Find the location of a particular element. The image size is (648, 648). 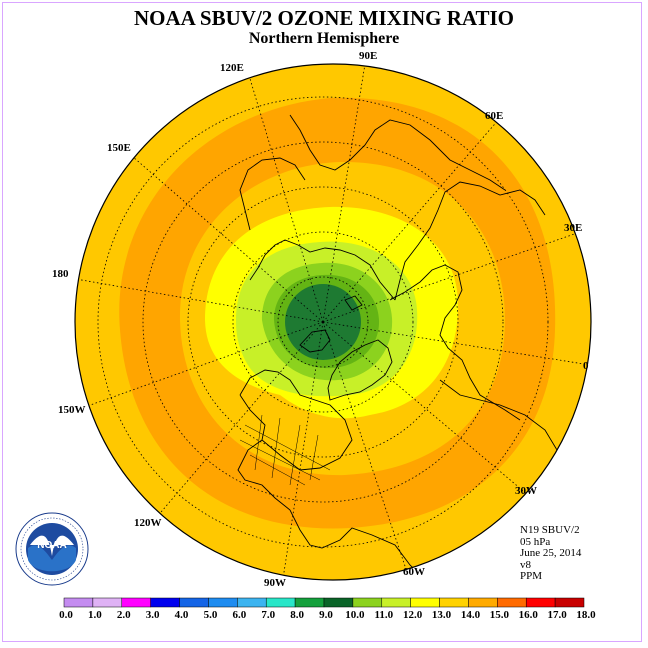

info-block: N19 SBUV/2 05 hPa June 25, 2014 v8 PPM is located at coordinates (551, 553).